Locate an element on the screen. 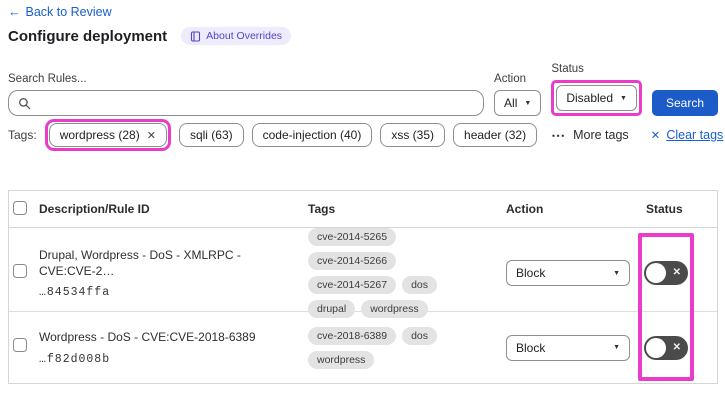 The height and width of the screenshot is (406, 725). back-to-review-link: ← Back to Review is located at coordinates (60, 12).